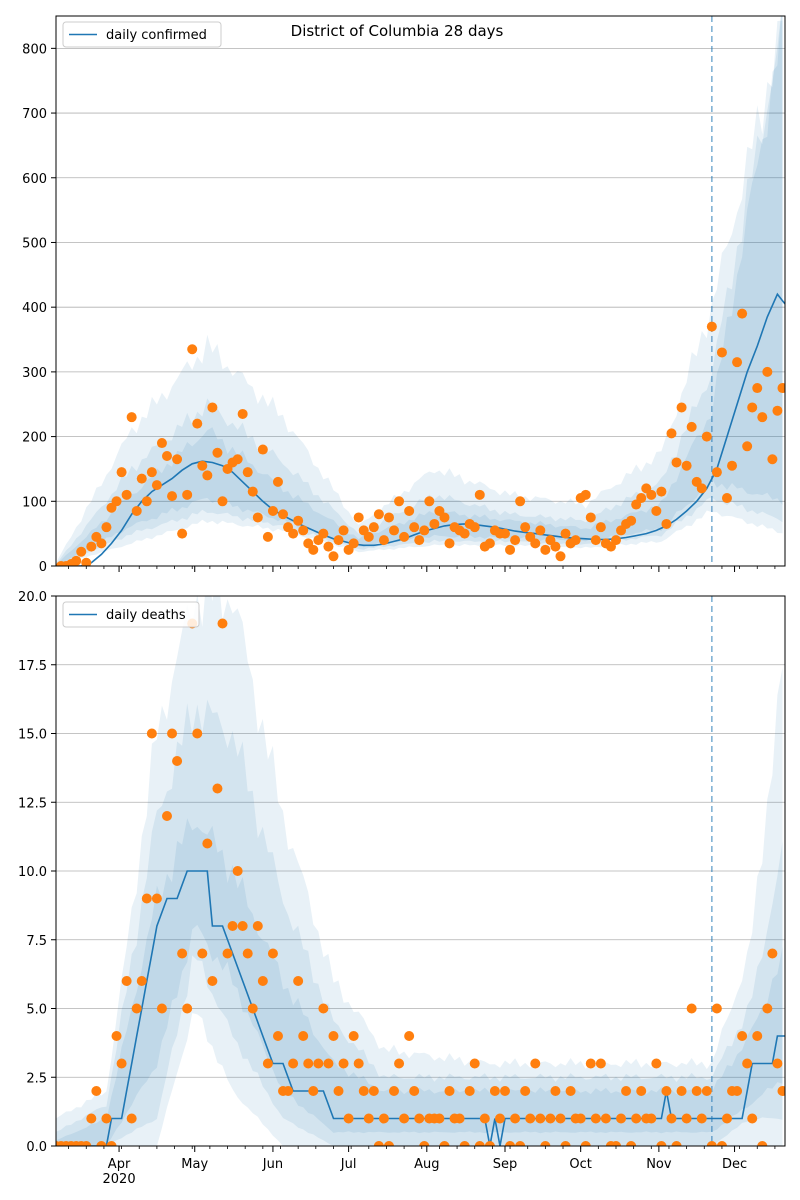  Describe the element at coordinates (34, 179) in the screenshot. I see `confirmed-ytick-label: 600` at that location.